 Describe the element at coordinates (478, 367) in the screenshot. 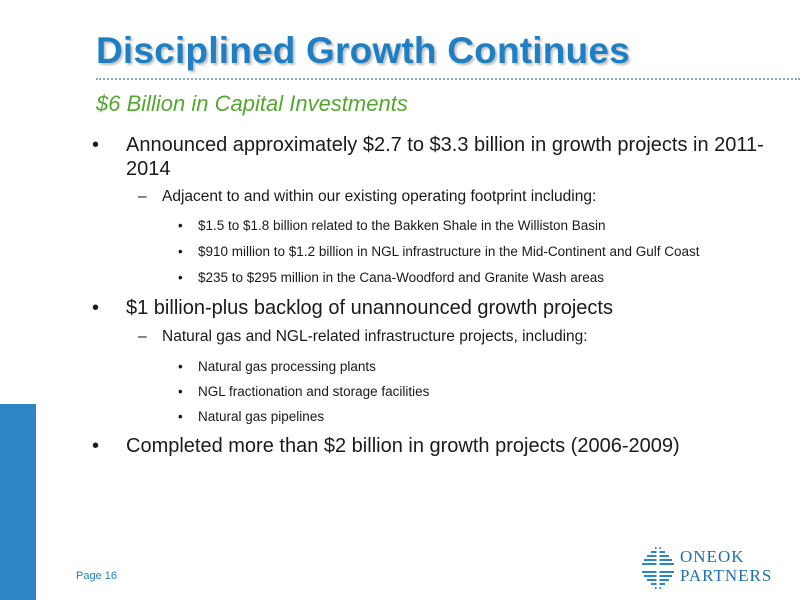

I see `list-item: • Natural gas processing plants` at that location.